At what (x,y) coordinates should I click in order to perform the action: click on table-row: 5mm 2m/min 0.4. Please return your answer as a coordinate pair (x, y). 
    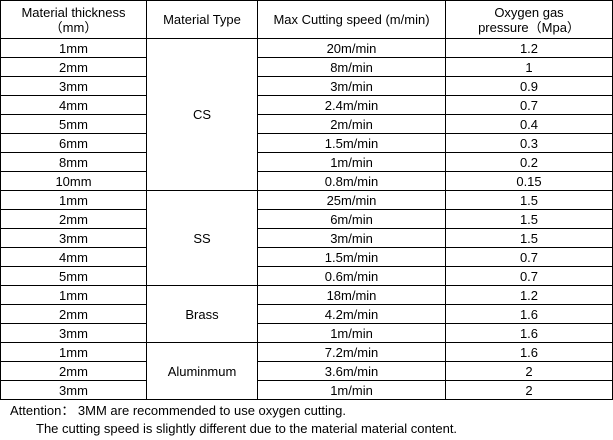
    Looking at the image, I should click on (306, 124).